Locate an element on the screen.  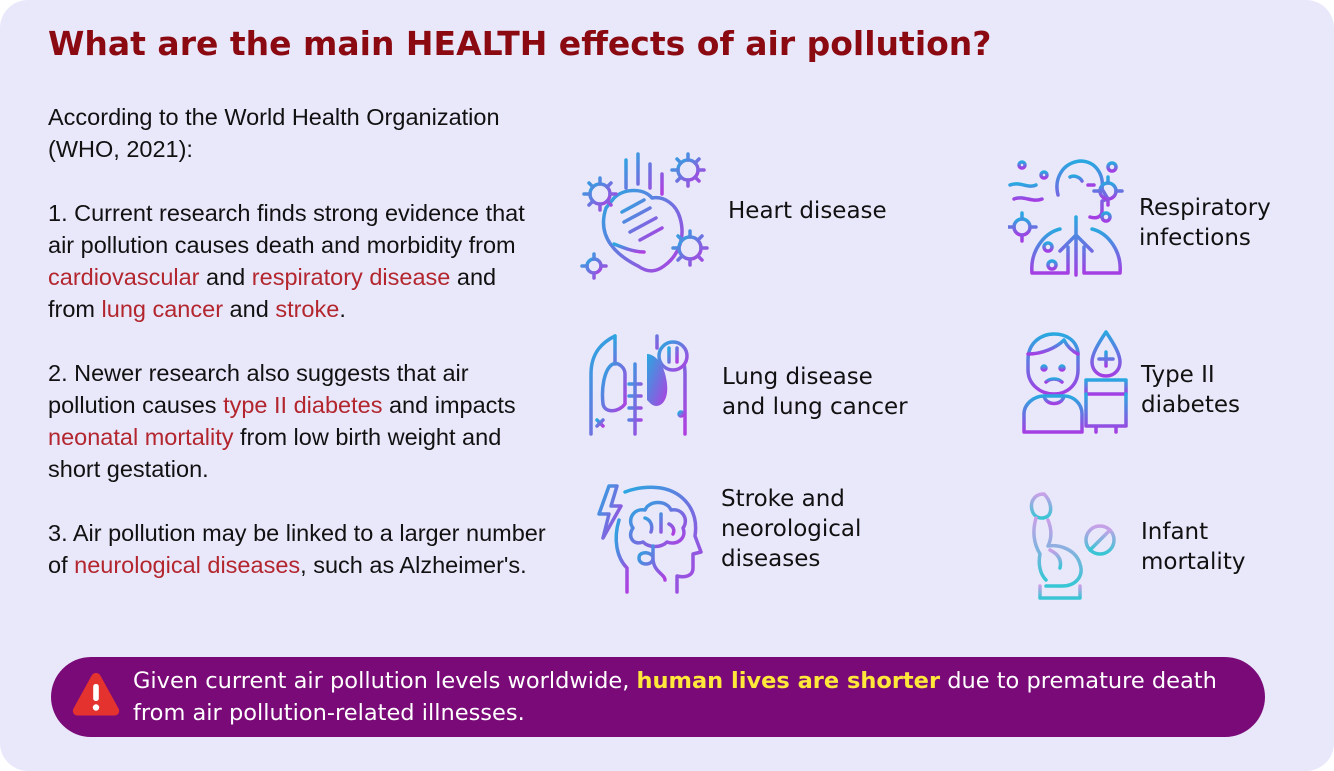
effect-stroke-neurological: Stroke and neorological diseases is located at coordinates (760, 539).